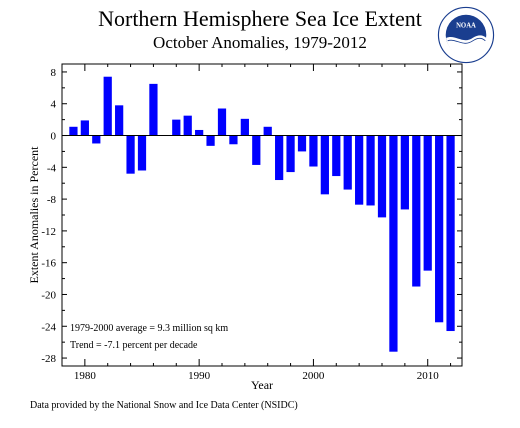 This screenshot has width=520, height=428. I want to click on bar-2011, so click(439, 229).